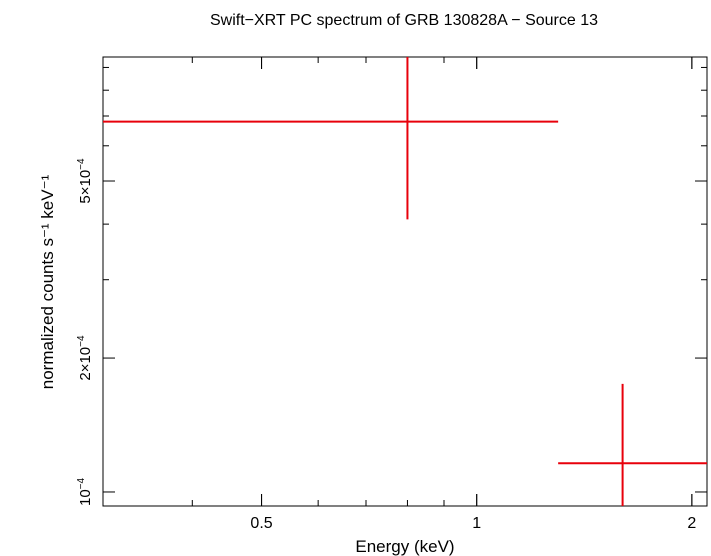  What do you see at coordinates (85, 491) in the screenshot?
I see `y-tick-label: 10−4` at bounding box center [85, 491].